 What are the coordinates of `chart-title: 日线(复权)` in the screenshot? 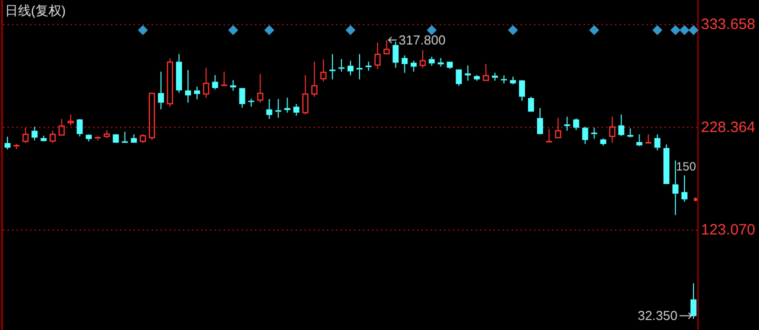 It's located at (35, 10).